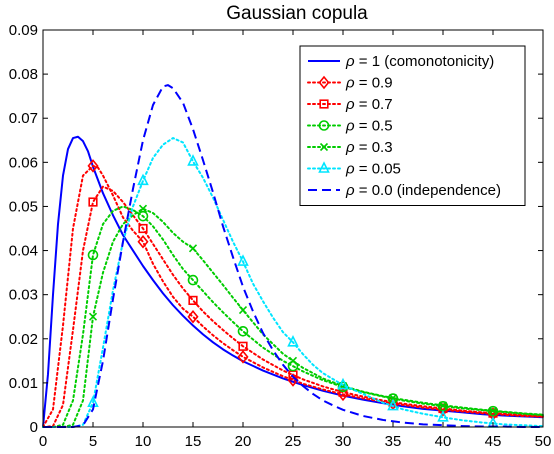  What do you see at coordinates (343, 441) in the screenshot?
I see `x-tick-label: 30` at bounding box center [343, 441].